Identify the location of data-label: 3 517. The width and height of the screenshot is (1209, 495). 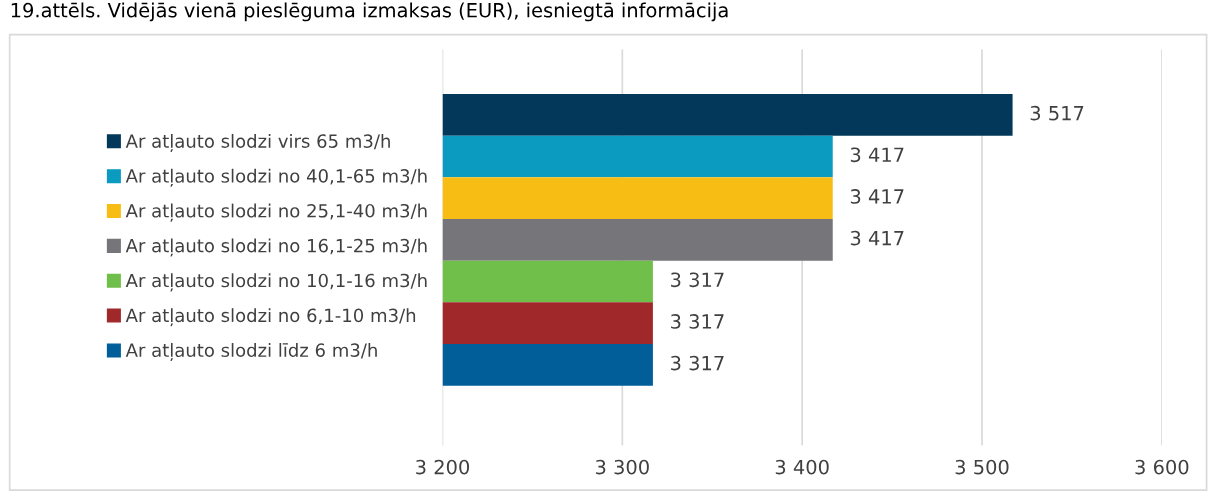
(1057, 113).